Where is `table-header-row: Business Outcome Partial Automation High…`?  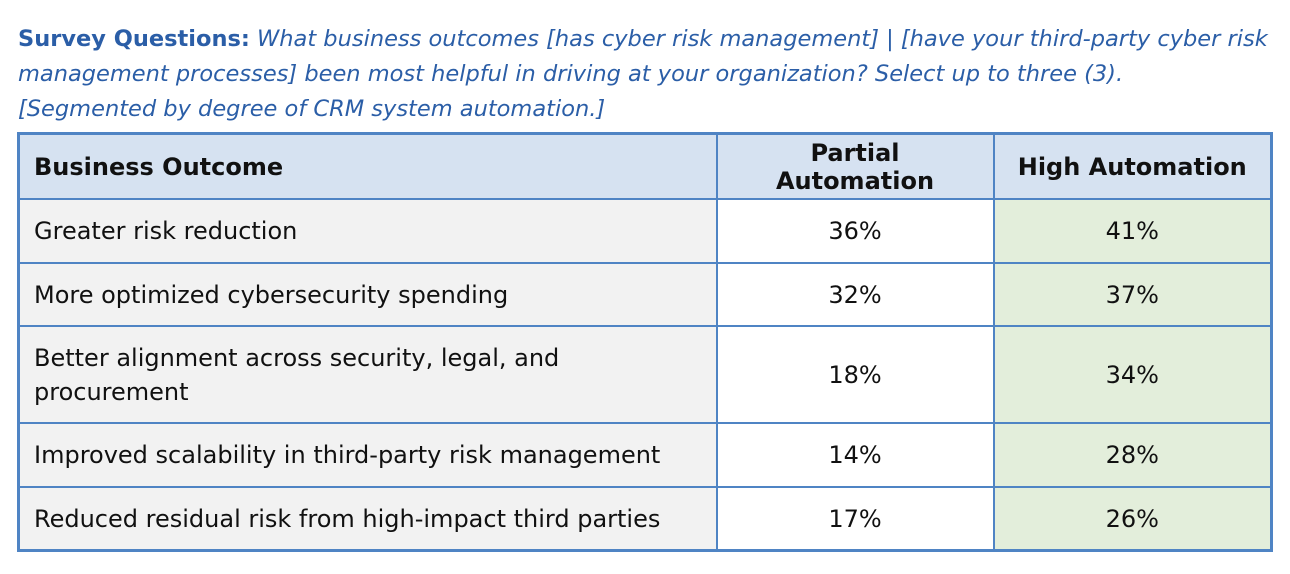
table-header-row: Business Outcome Partial Automation High… is located at coordinates (645, 166).